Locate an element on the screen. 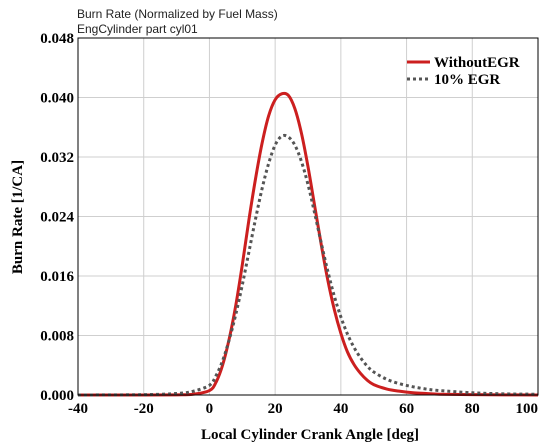 The image size is (550, 445). y-axis-label: Burn Rate [1/CA] is located at coordinates (18, 217).